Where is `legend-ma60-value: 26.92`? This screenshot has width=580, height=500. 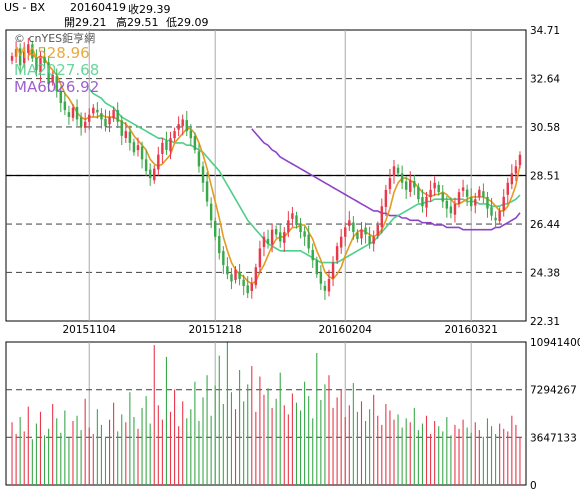
legend-ma60-value: 26.92 is located at coordinates (77, 87).